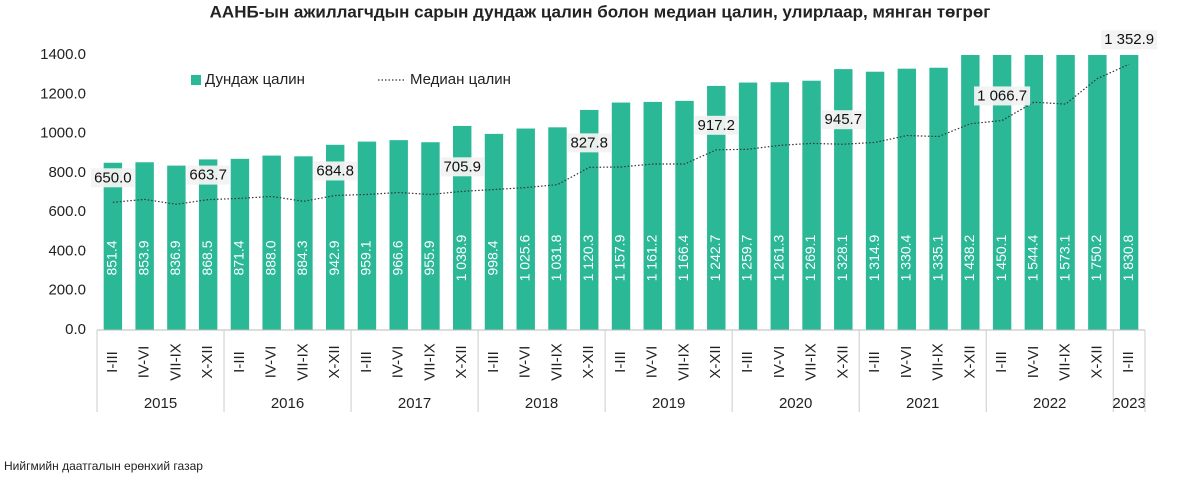 Image resolution: width=1200 pixels, height=485 pixels. I want to click on bar-value-label: 868.5, so click(207, 257).